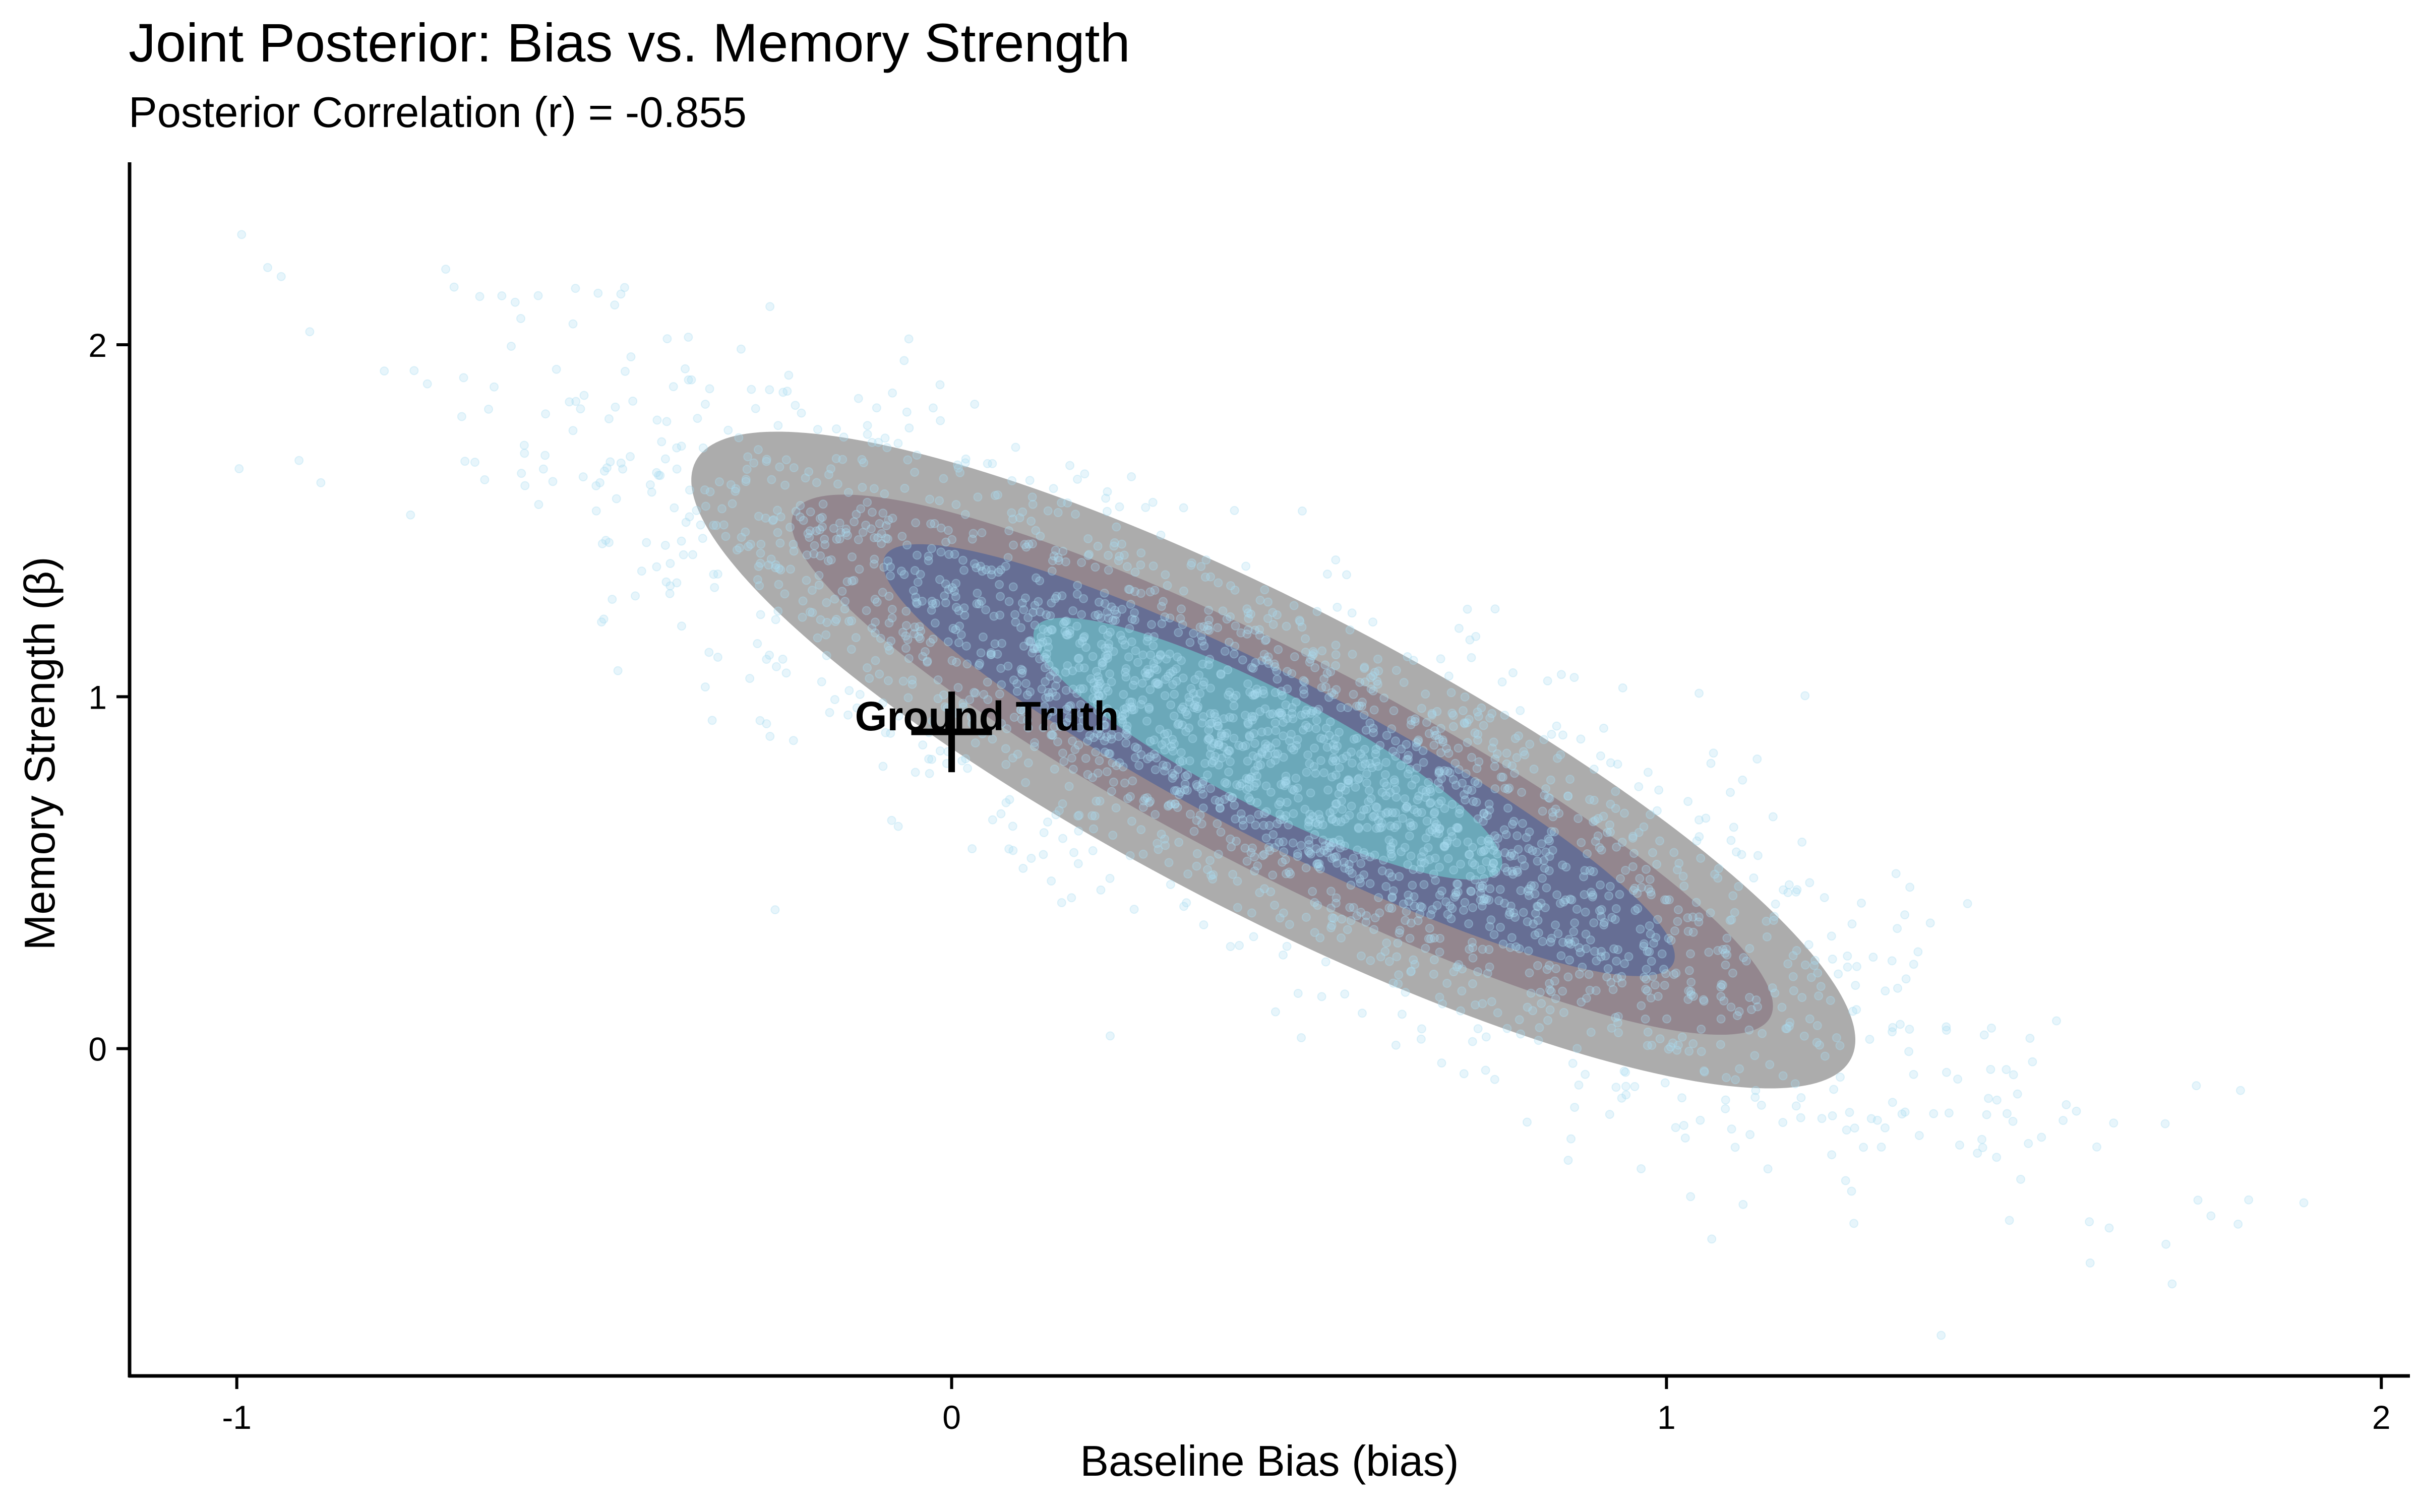 The height and width of the screenshot is (1512, 2420). I want to click on x-tick-label: 0, so click(951, 1417).